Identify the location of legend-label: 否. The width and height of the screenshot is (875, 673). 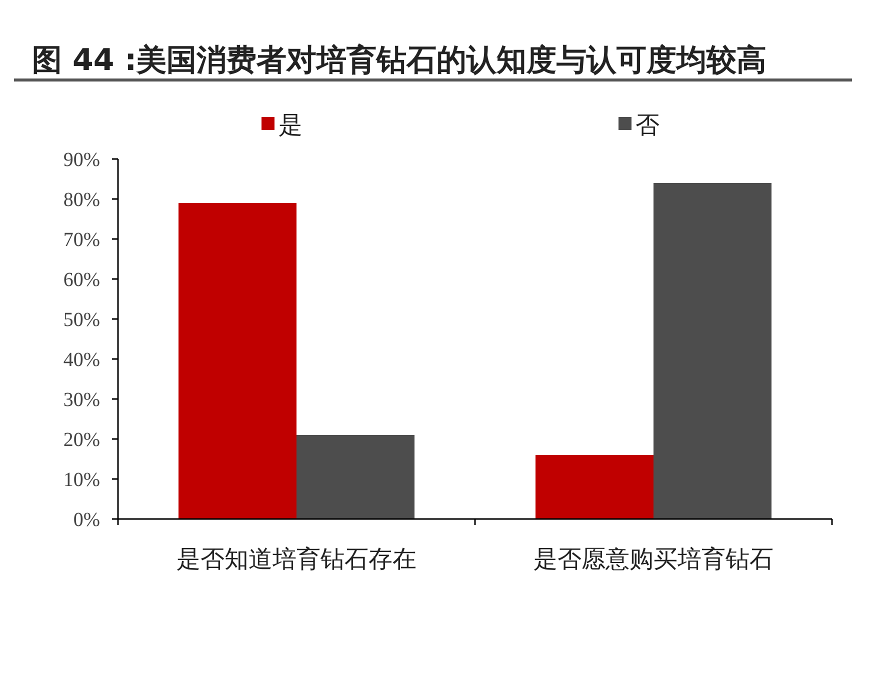
(648, 125).